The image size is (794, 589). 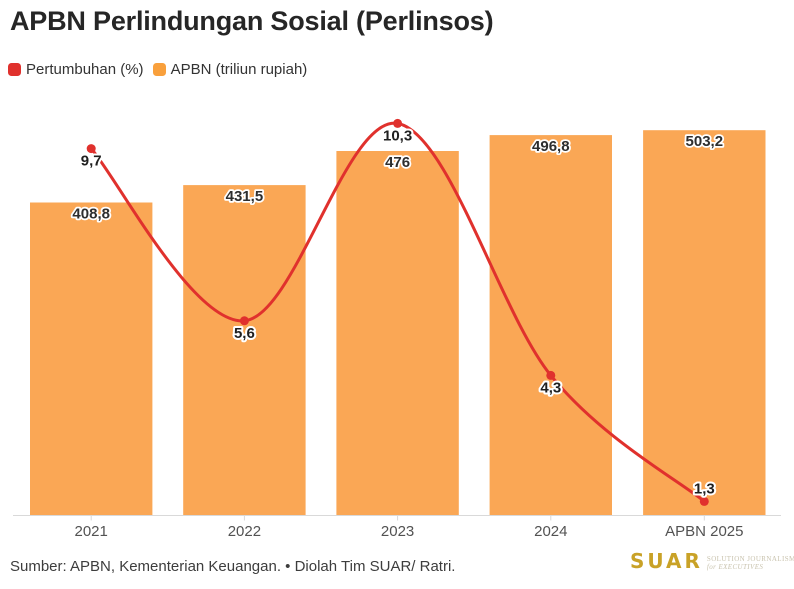 I want to click on line-value-label: 5,6, so click(x=244, y=333).